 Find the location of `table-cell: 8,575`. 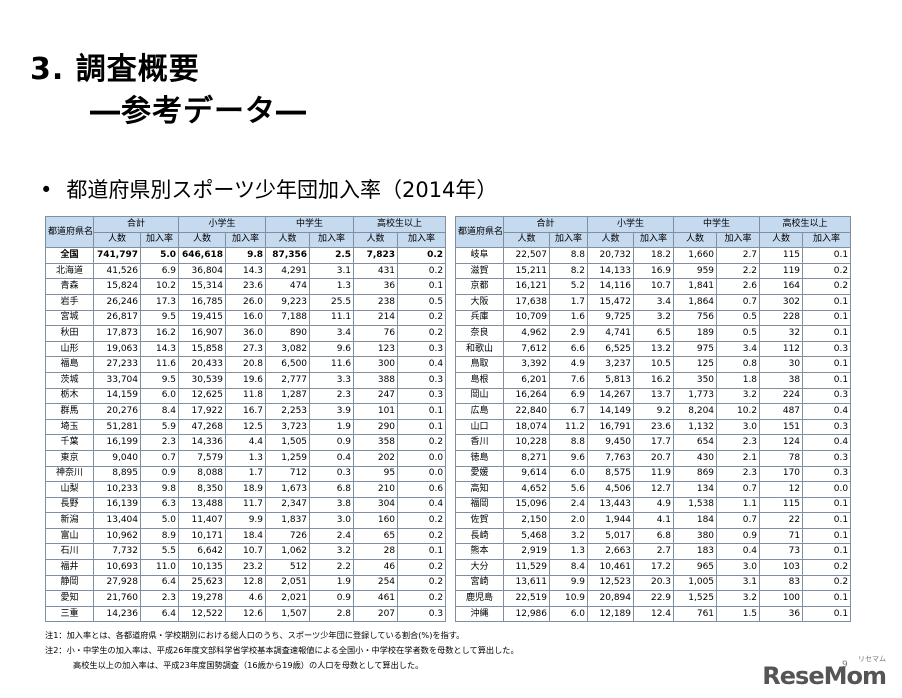

table-cell: 8,575 is located at coordinates (611, 474).